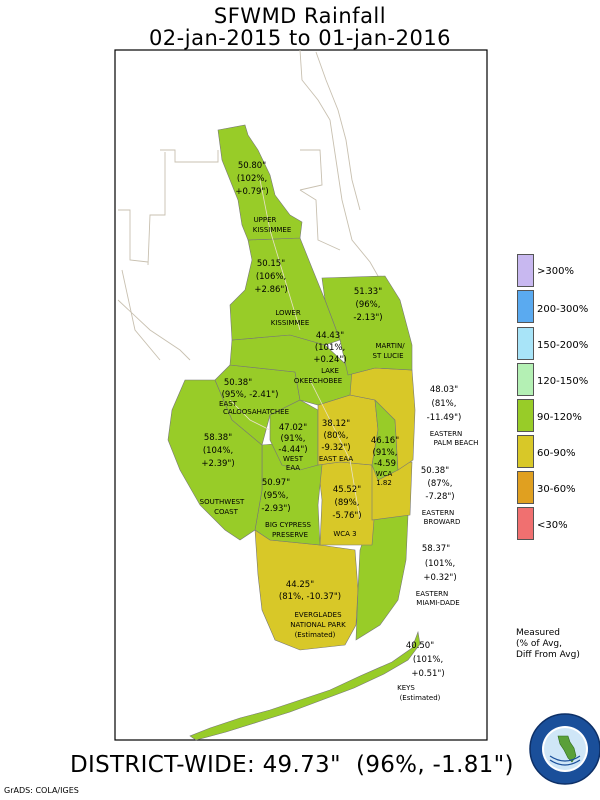 The image size is (600, 800). Describe the element at coordinates (446, 434) in the screenshot. I see `epb-name1: EASTERN` at that location.